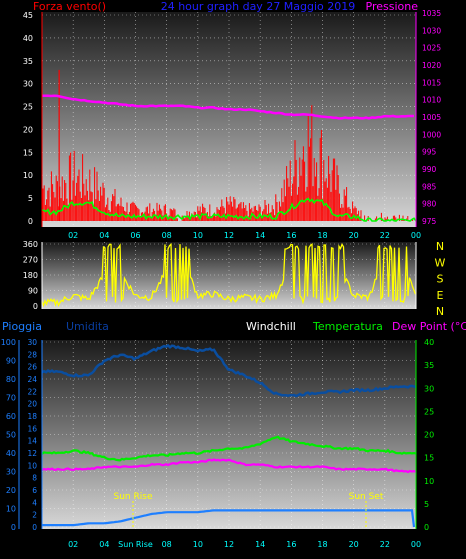 Image resolution: width=466 pixels, height=559 pixels. I want to click on rain-line, so click(229, 518).